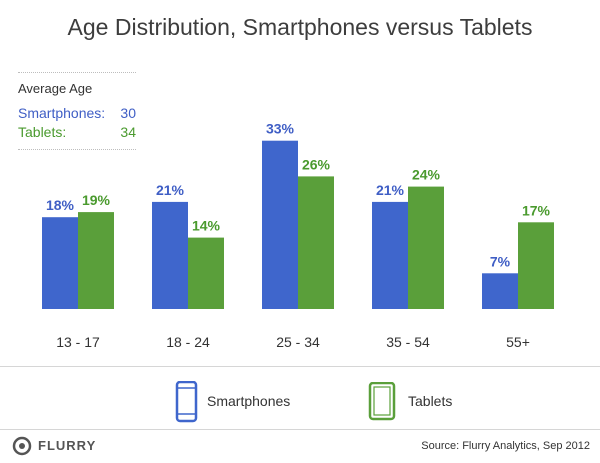  What do you see at coordinates (536, 210) in the screenshot?
I see `data-label-tablets-5: 17%` at bounding box center [536, 210].